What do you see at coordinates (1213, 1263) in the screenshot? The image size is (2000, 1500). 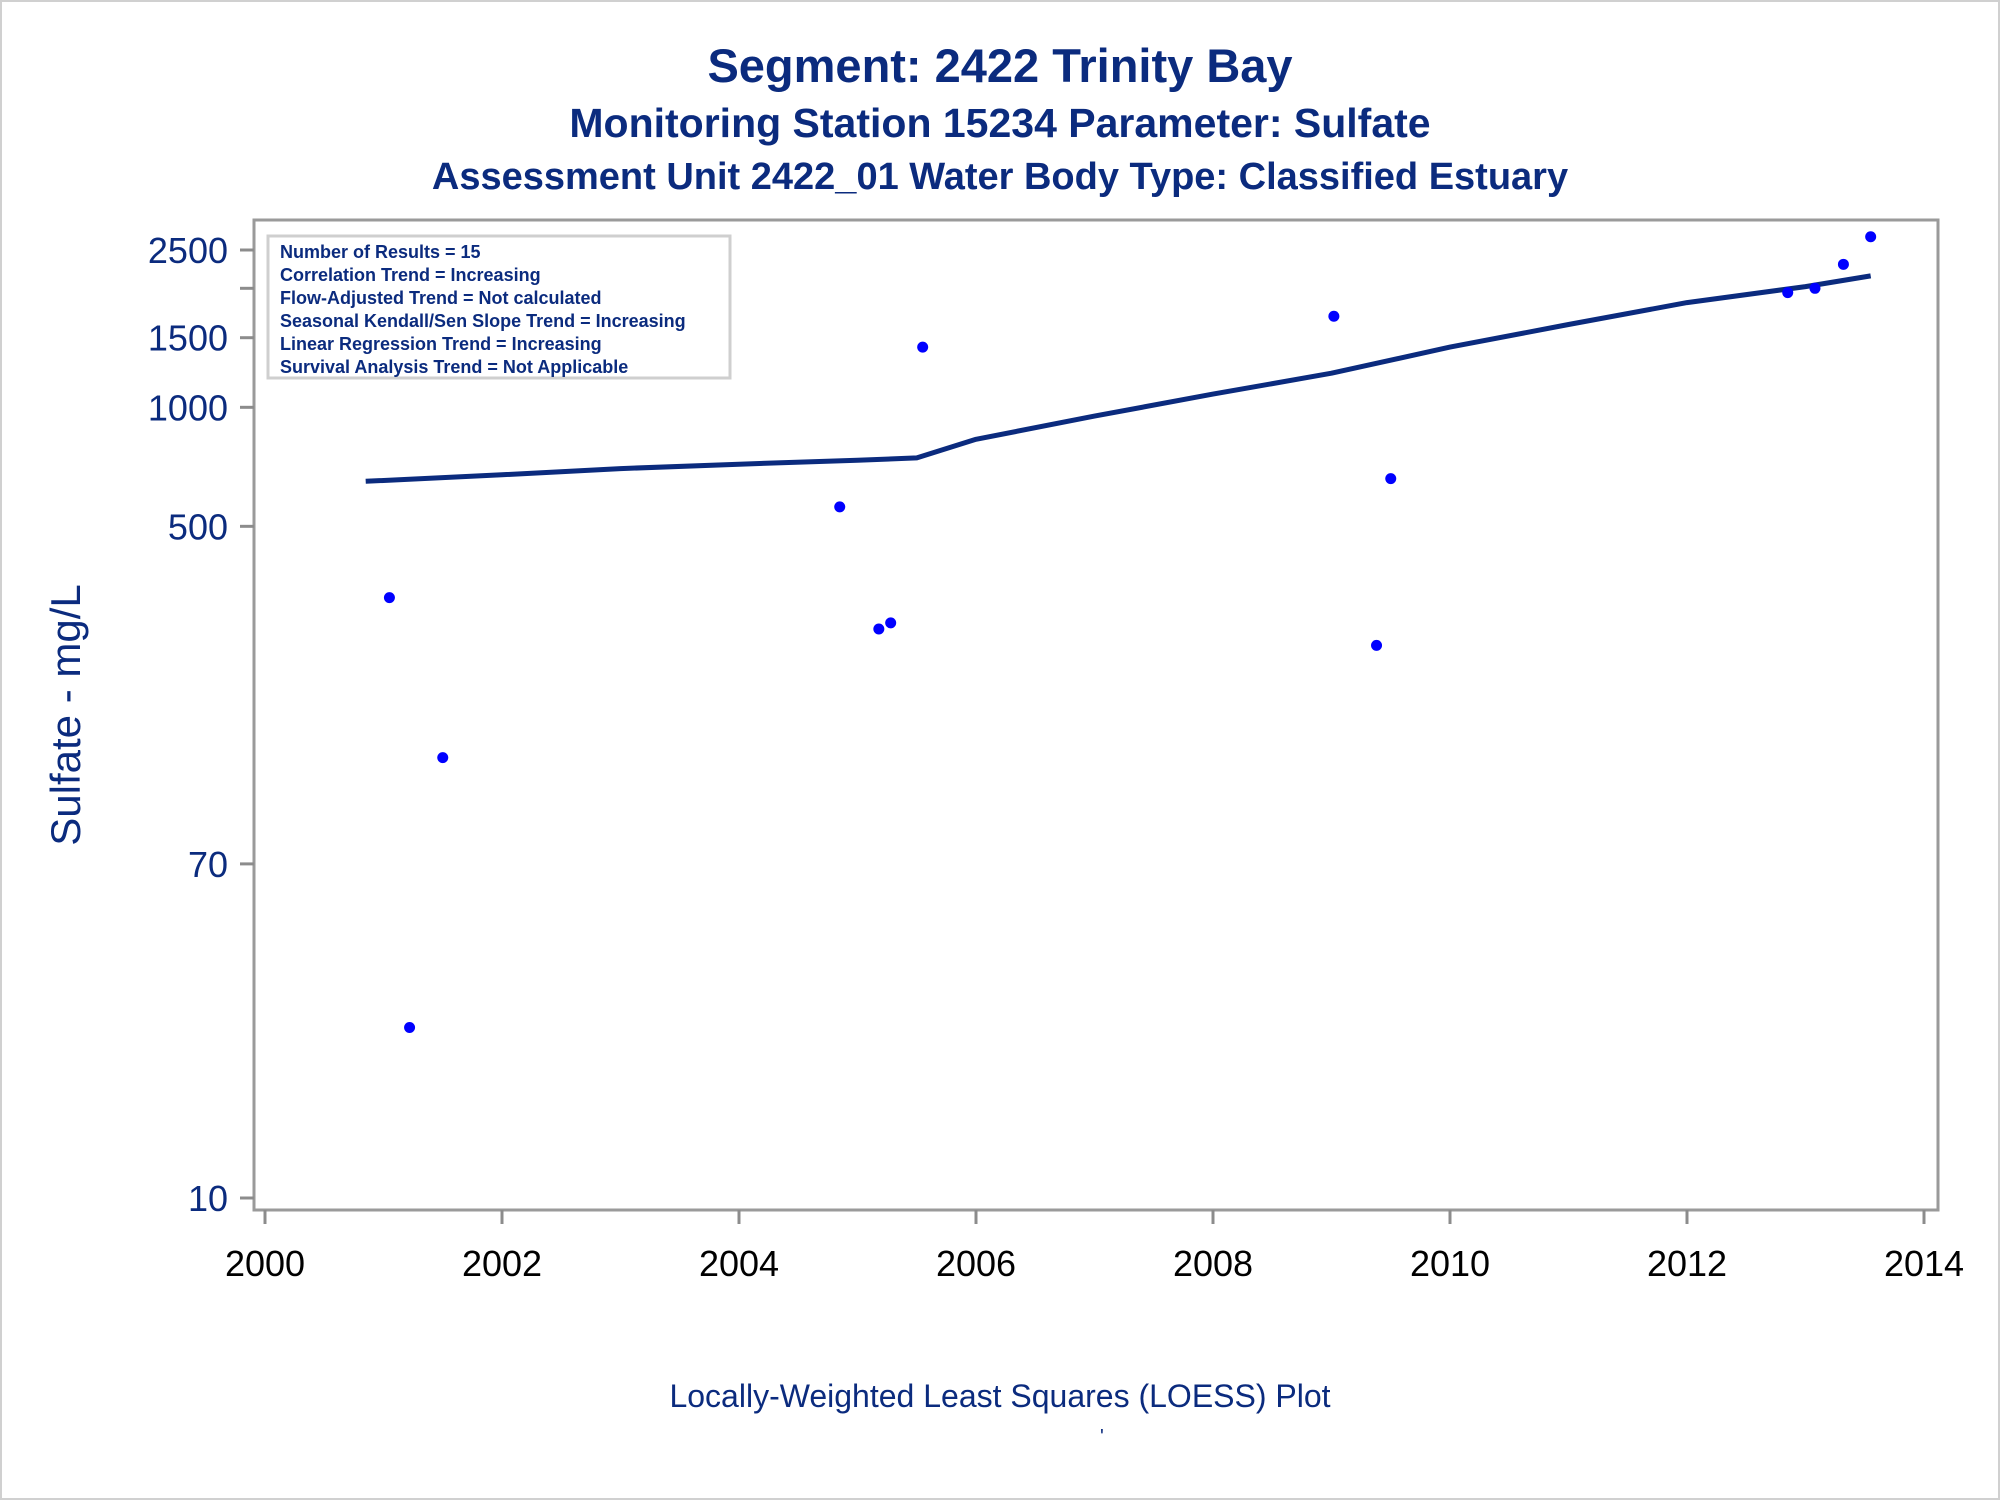 I see `x-tick-label: 2008` at bounding box center [1213, 1263].